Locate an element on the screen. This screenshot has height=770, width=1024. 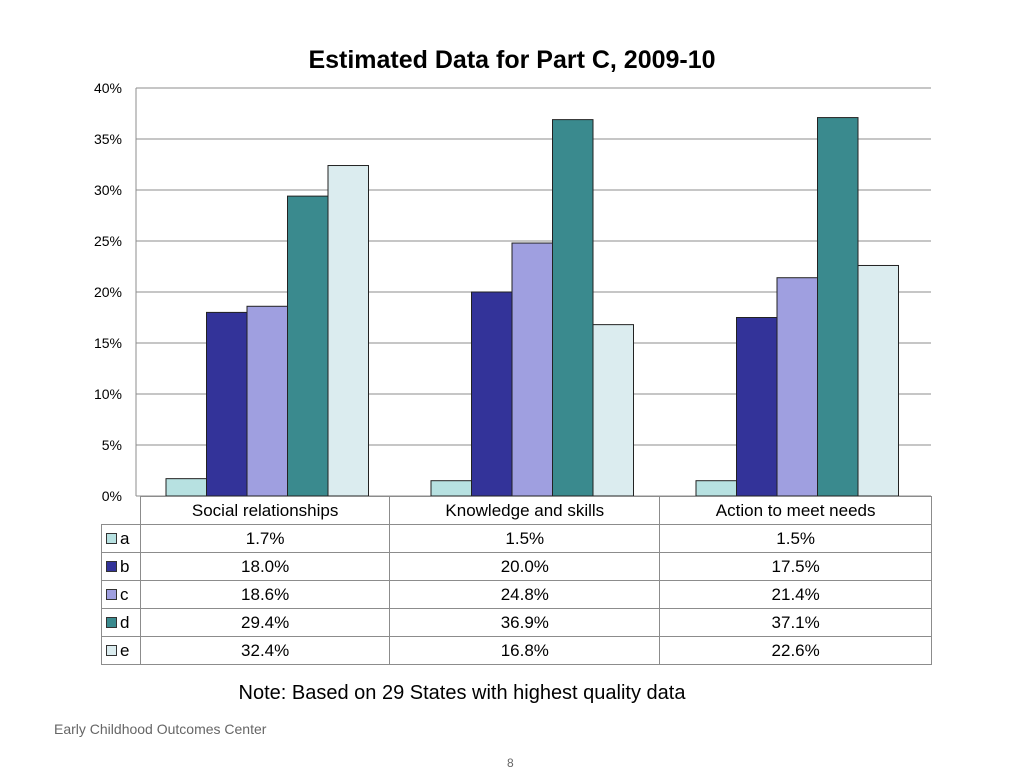
x-category-label: Action to meet needs is located at coordinates (795, 510).